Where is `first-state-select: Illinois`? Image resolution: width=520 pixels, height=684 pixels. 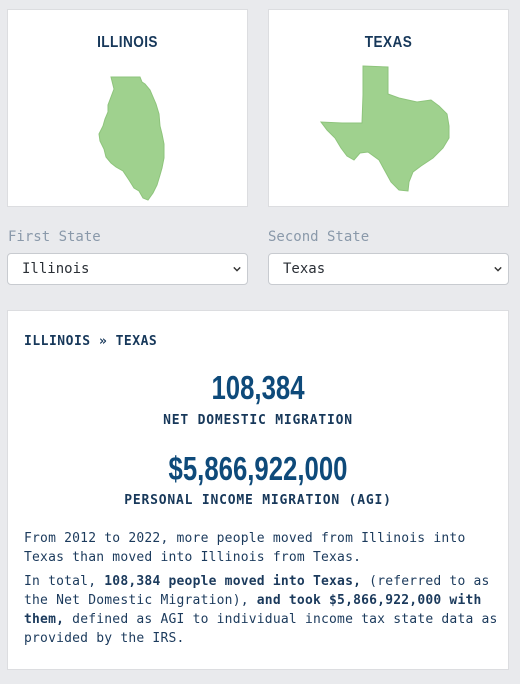
first-state-select: Illinois is located at coordinates (127, 269).